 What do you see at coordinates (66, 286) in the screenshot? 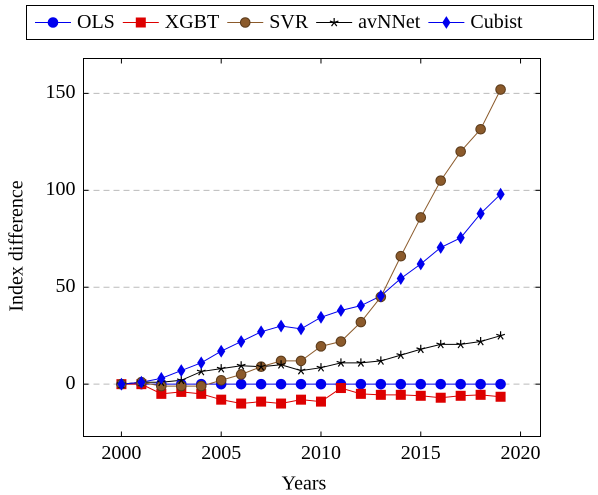
I see `y-tick-label: 50` at bounding box center [66, 286].